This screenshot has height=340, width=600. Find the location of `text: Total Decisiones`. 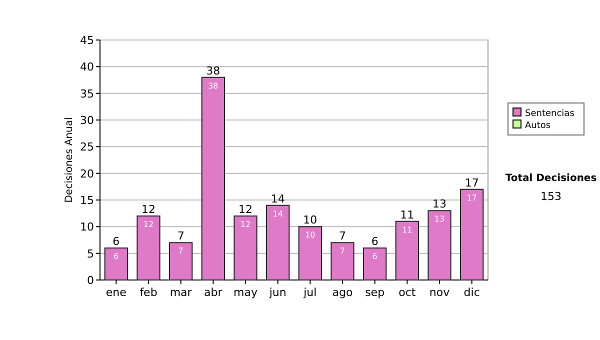

text: Total Decisiones is located at coordinates (551, 178).